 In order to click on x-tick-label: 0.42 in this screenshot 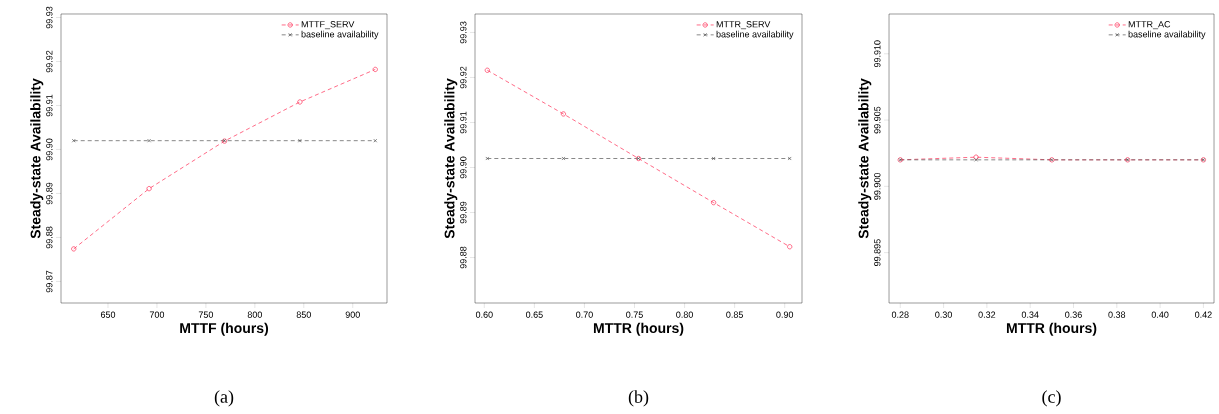, I will do `click(1203, 314)`.